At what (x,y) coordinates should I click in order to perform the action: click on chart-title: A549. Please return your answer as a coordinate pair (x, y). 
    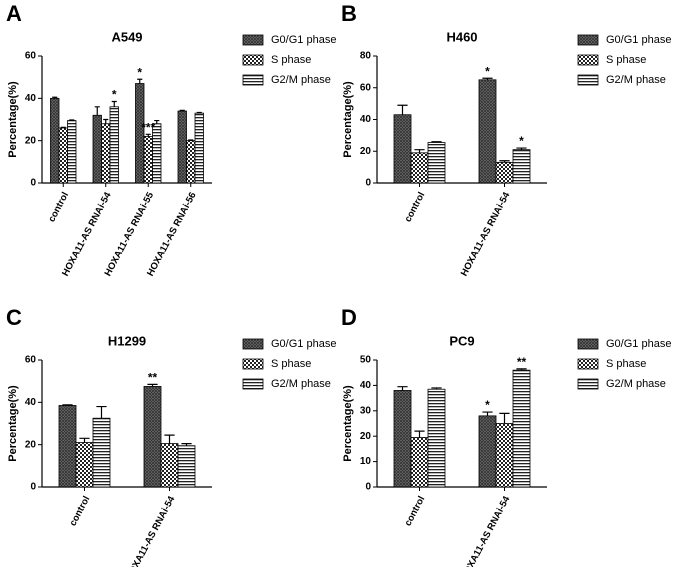
    Looking at the image, I should click on (126, 36).